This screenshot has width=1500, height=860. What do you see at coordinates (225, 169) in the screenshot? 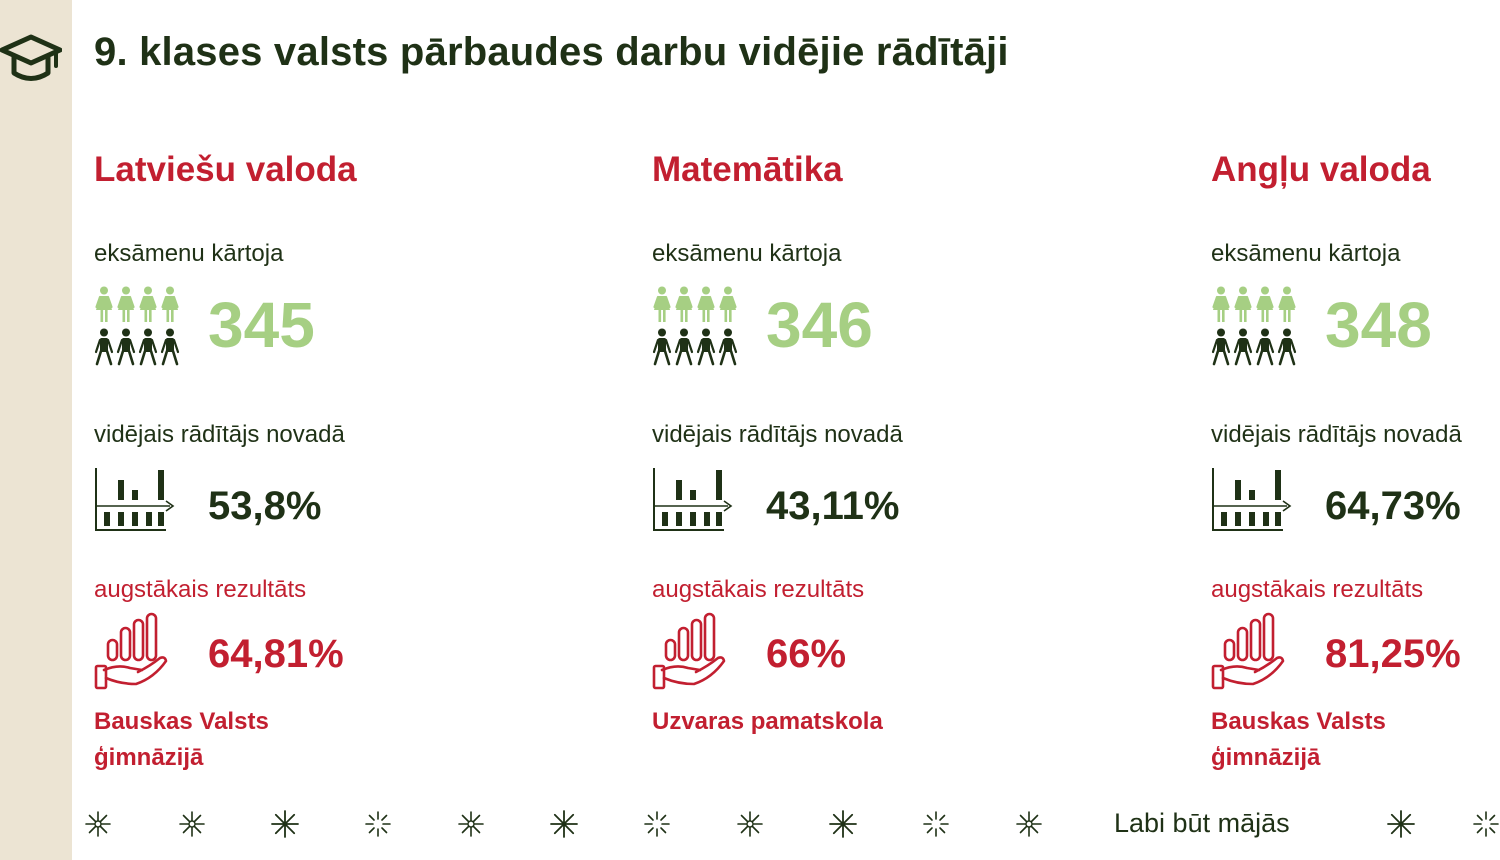
I see `subject-title: Latviešu valoda` at bounding box center [225, 169].